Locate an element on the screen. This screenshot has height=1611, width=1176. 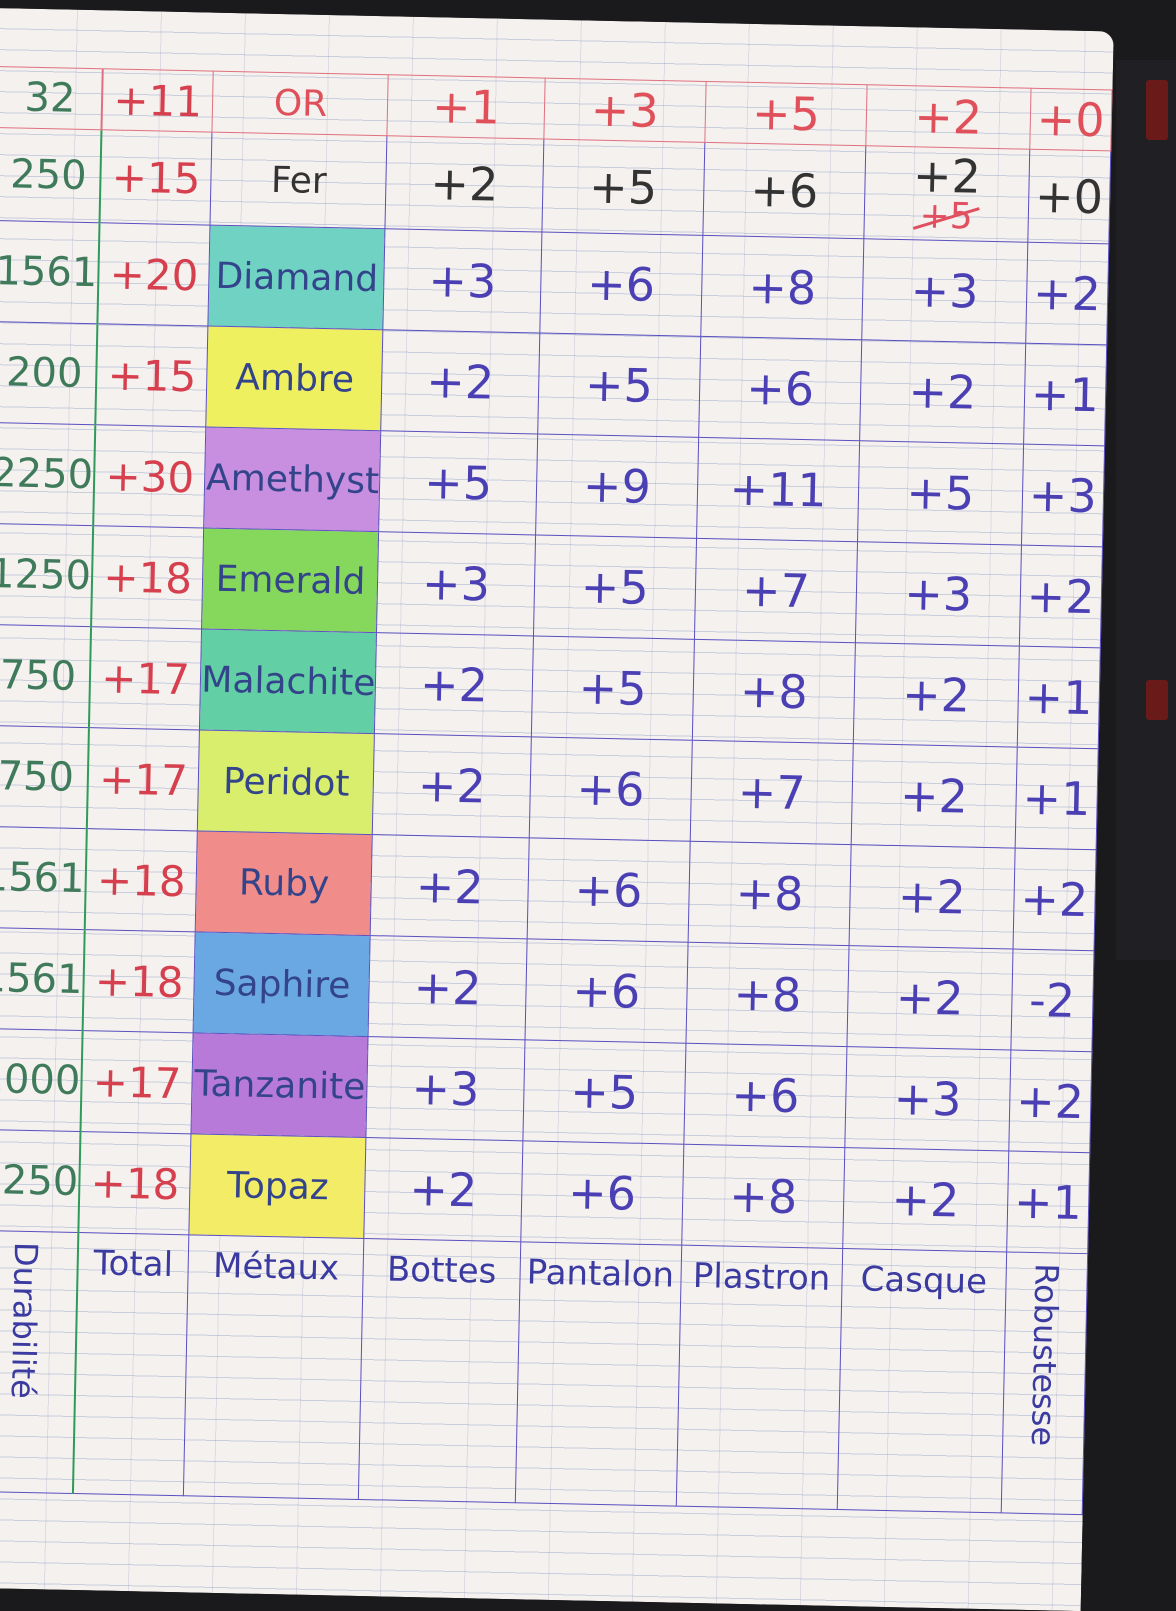
pants-cell: +3 is located at coordinates (625, 110).